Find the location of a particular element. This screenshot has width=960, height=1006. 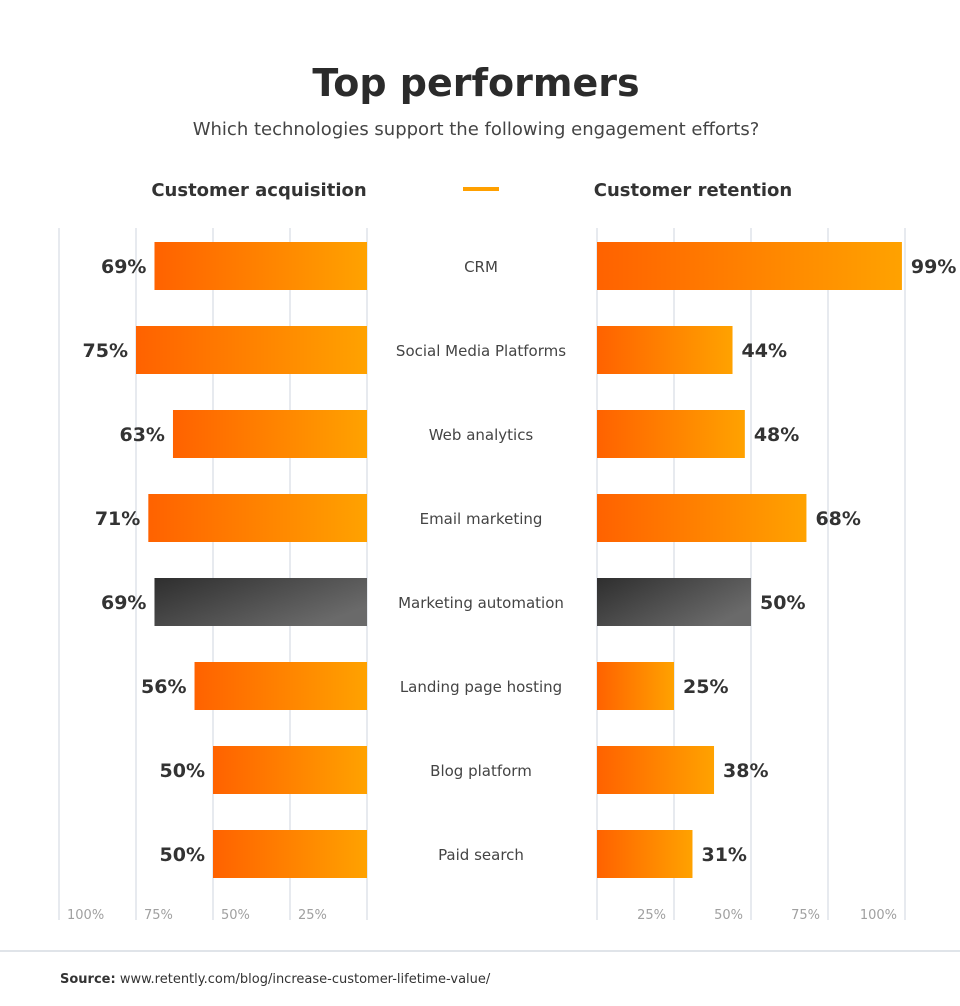

value-label-acquisition: 71% is located at coordinates (117, 519).